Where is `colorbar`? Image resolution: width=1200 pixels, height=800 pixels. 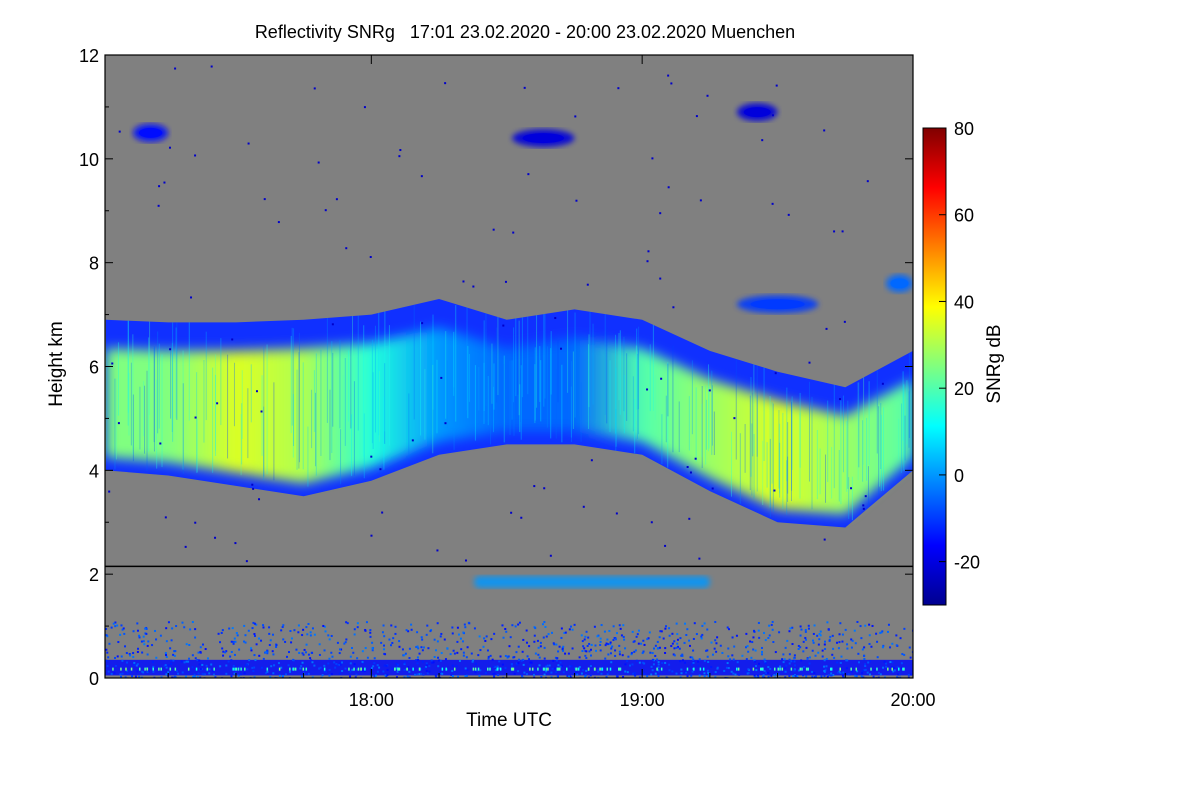
colorbar is located at coordinates (934, 366).